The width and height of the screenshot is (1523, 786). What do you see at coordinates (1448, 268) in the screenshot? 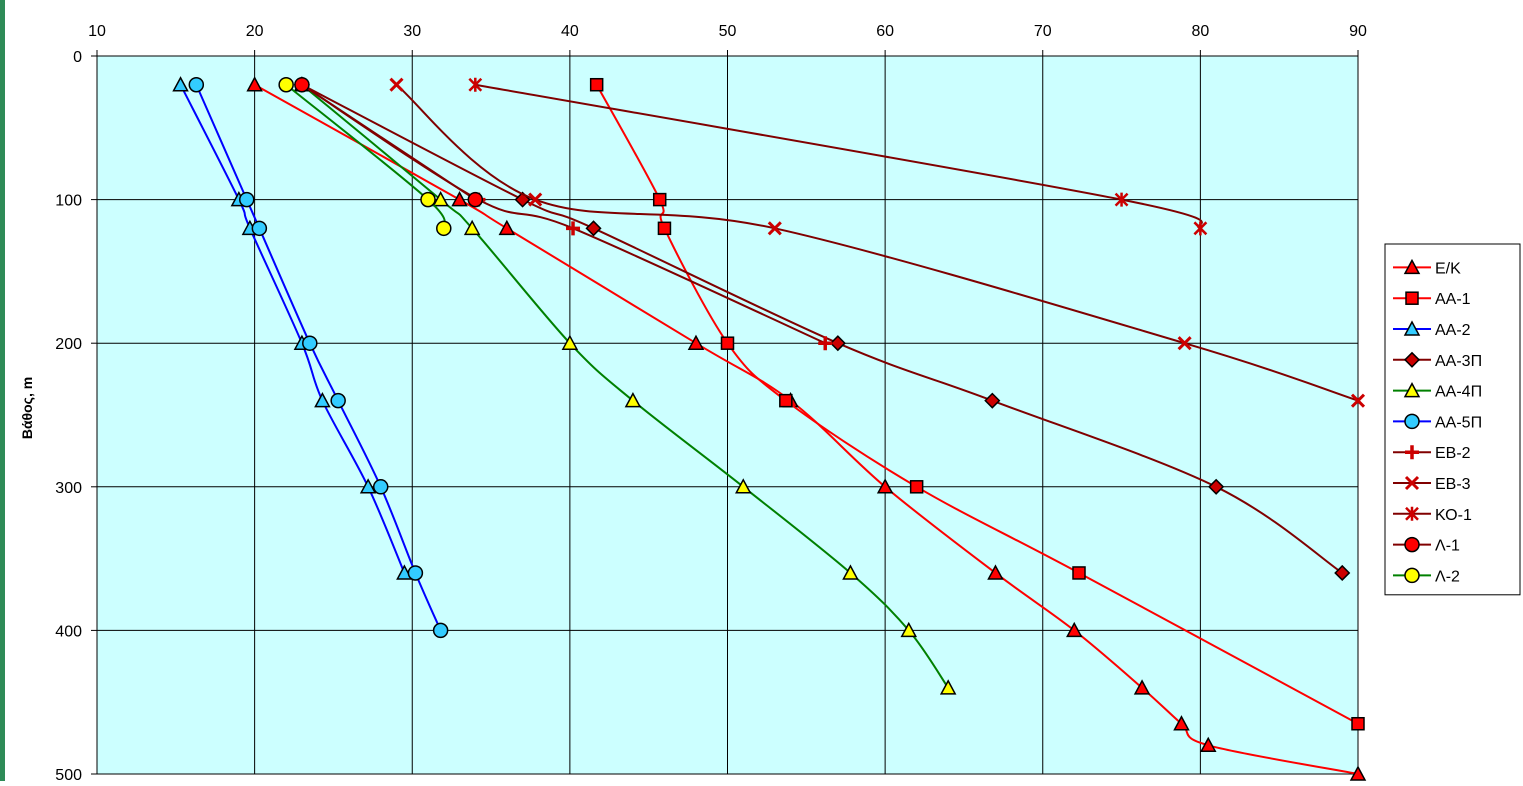
I see `legend-label: Ε/Κ` at bounding box center [1448, 268].